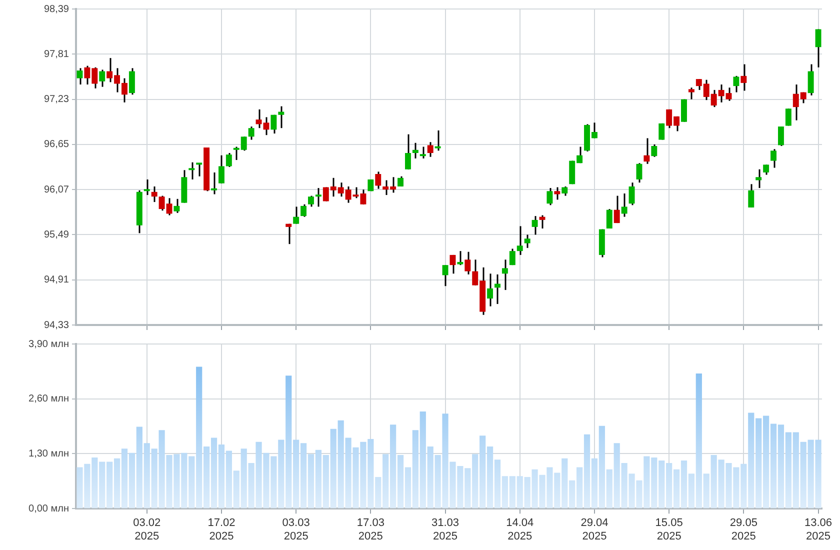 The image size is (840, 550). I want to click on y-tick-label: 97,23, so click(57, 100).